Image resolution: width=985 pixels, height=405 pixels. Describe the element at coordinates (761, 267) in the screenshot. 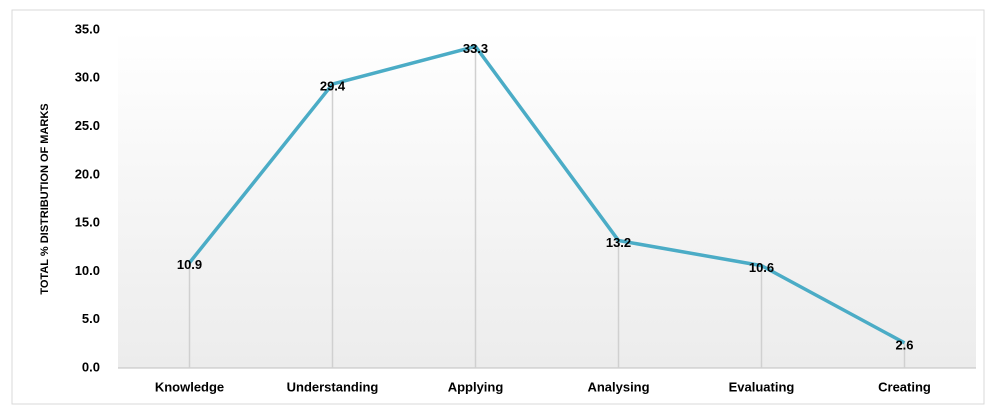

I see `data-label: 10.6` at that location.